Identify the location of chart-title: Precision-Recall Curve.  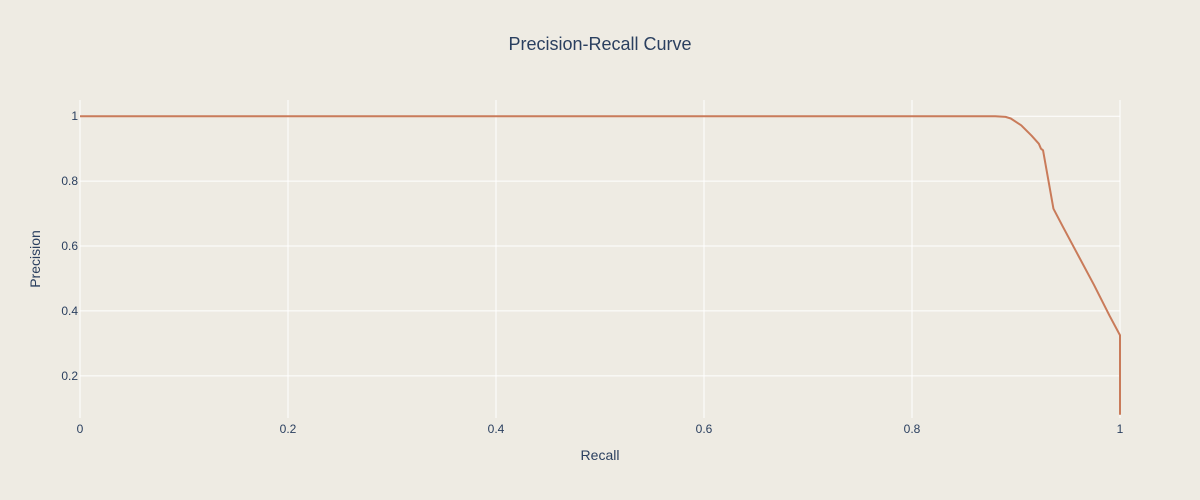
(599, 44).